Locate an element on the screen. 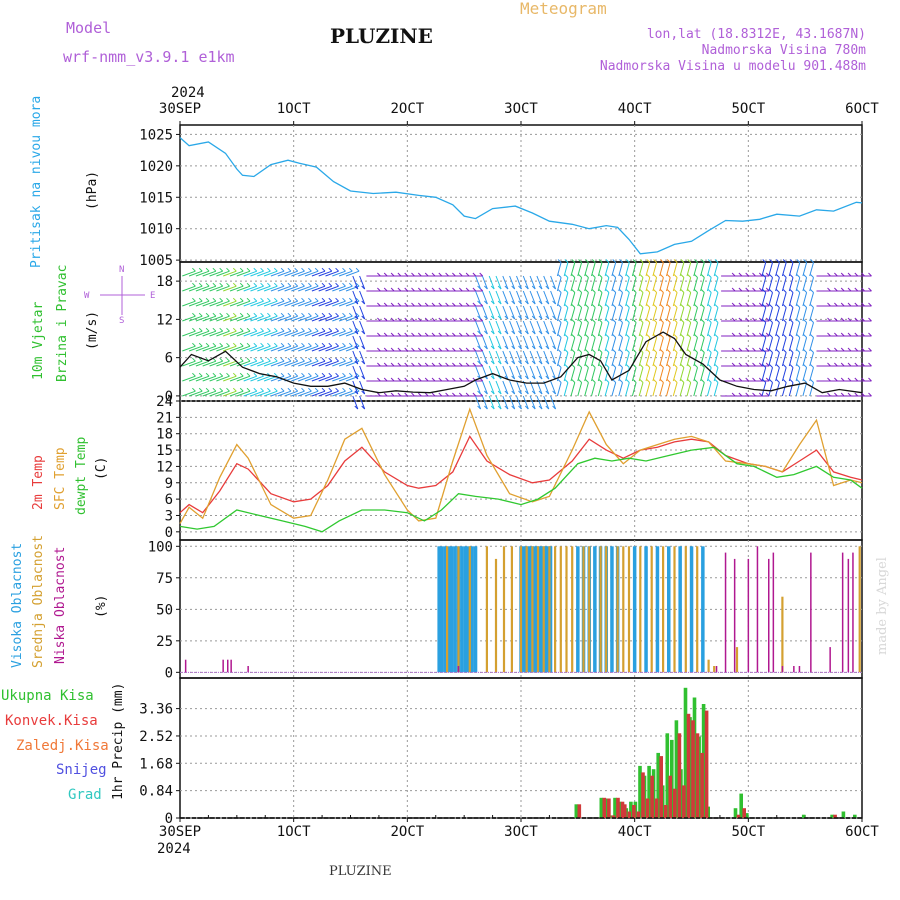 The image size is (900, 900). cloud-bar-visoka-oblacnost is located at coordinates (528, 609).